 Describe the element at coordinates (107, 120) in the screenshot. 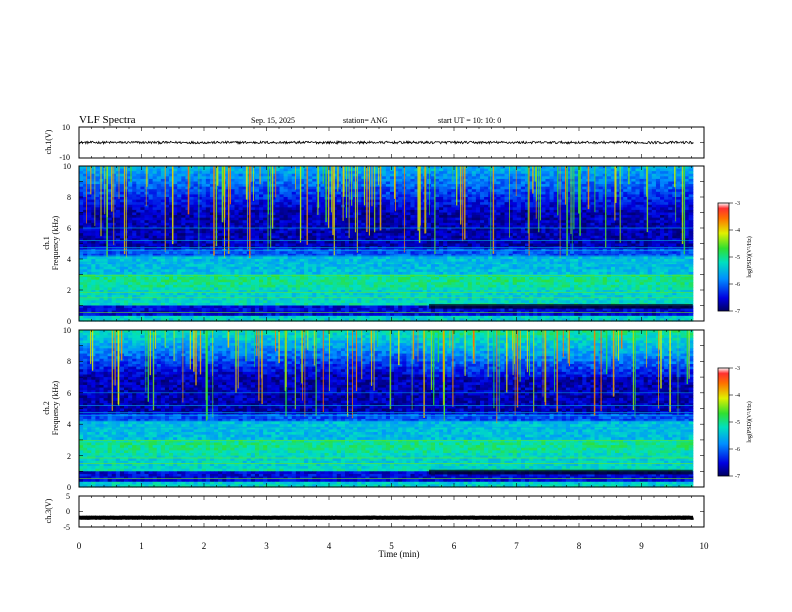

I see `figure-title: VLF Spectra` at that location.